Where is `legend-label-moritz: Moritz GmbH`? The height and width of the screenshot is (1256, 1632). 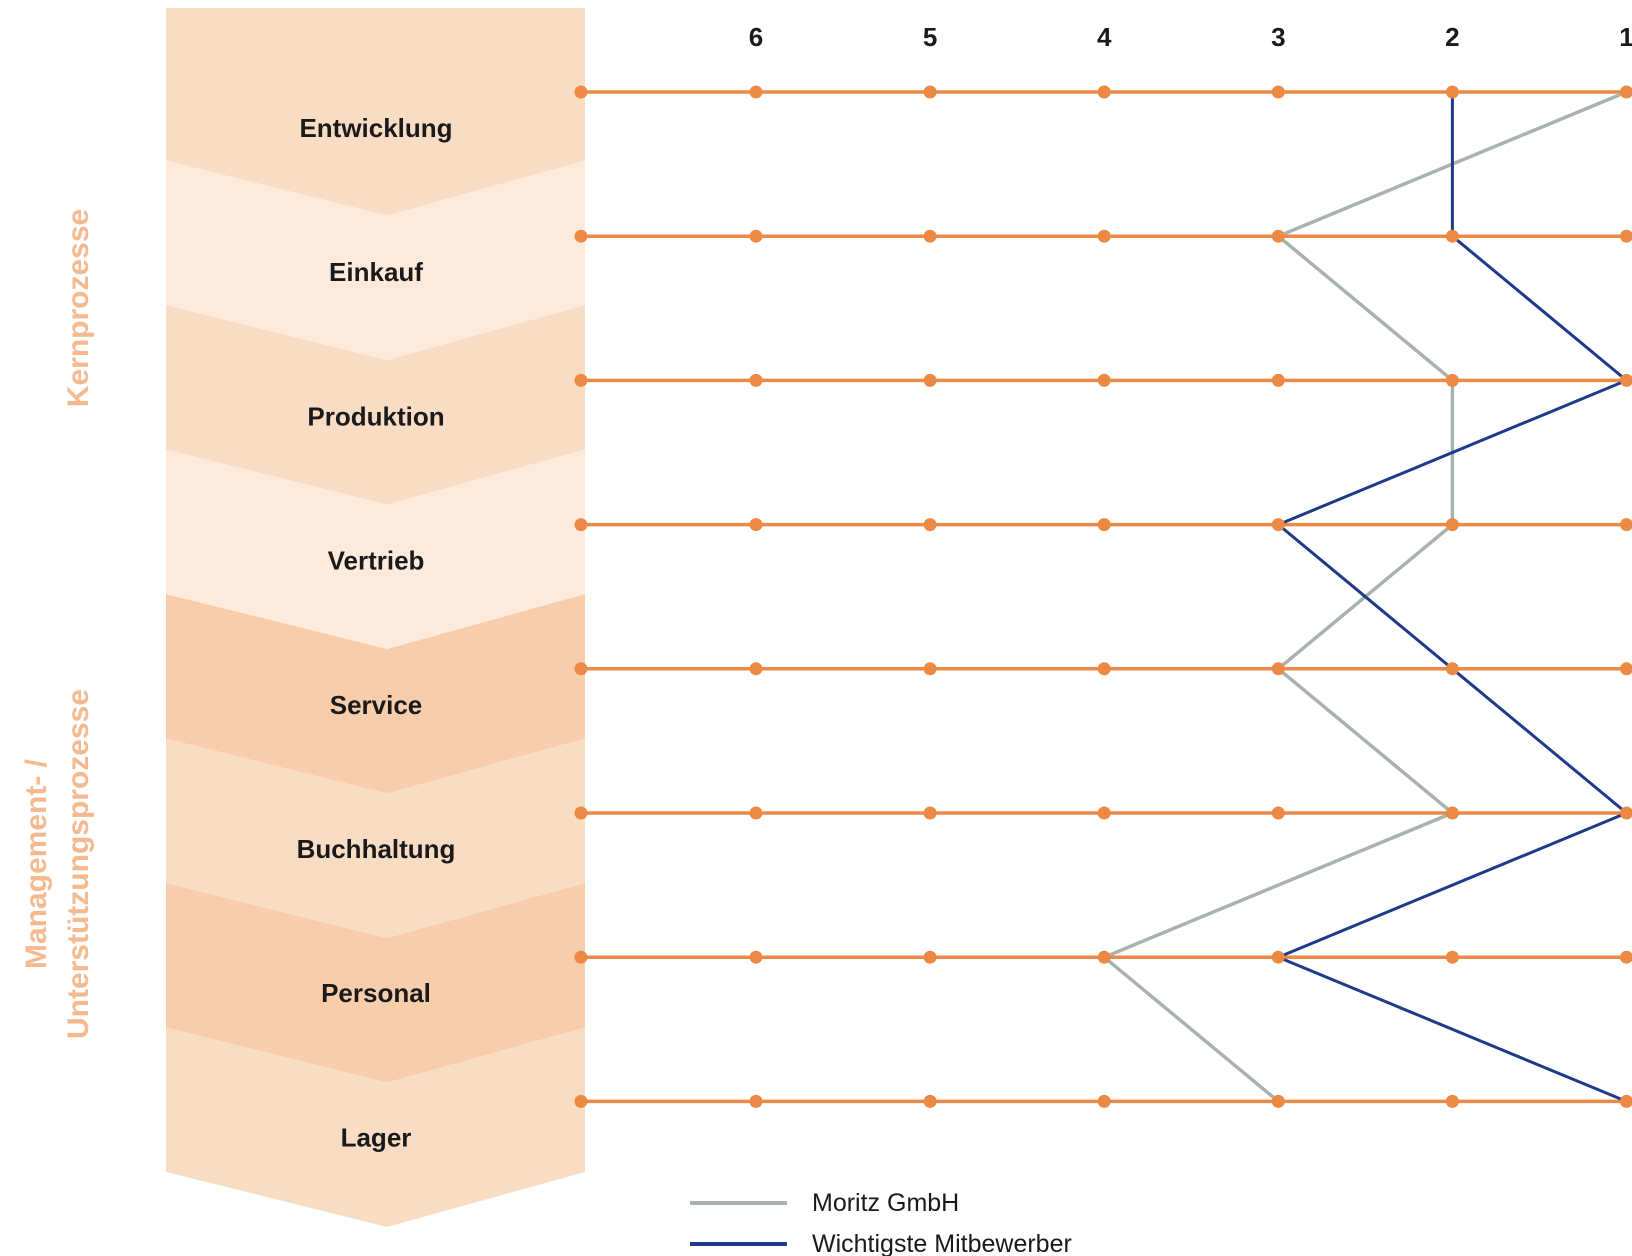 legend-label-moritz: Moritz GmbH is located at coordinates (885, 1203).